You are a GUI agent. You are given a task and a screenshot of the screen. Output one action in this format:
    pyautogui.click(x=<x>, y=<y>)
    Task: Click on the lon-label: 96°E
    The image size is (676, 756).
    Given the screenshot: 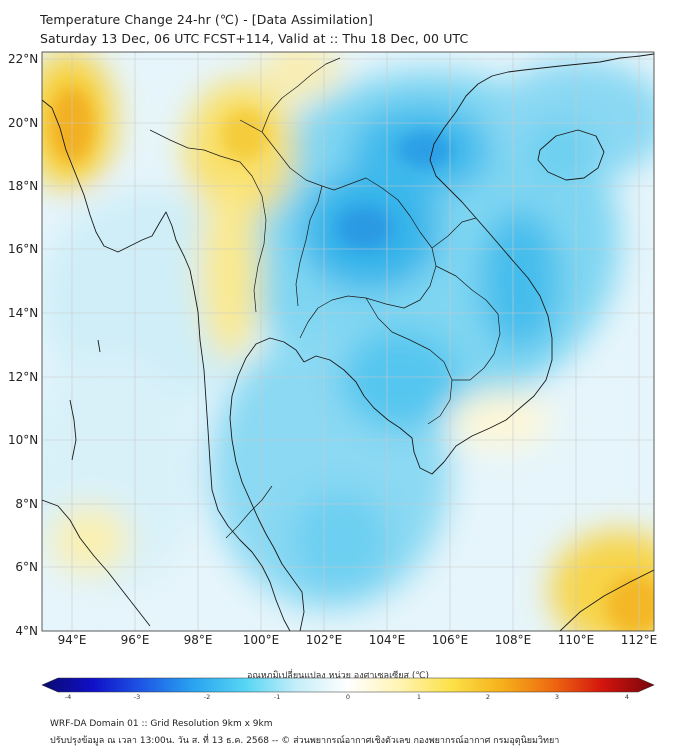 What is the action you would take?
    pyautogui.click(x=135, y=640)
    